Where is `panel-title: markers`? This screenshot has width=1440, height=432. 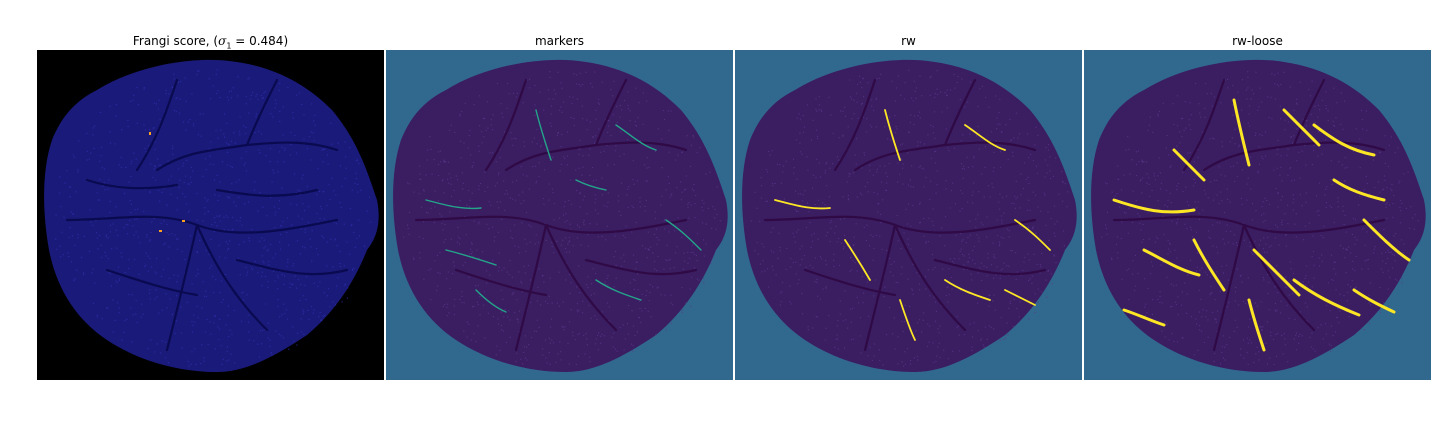
panel-title: markers is located at coordinates (559, 41).